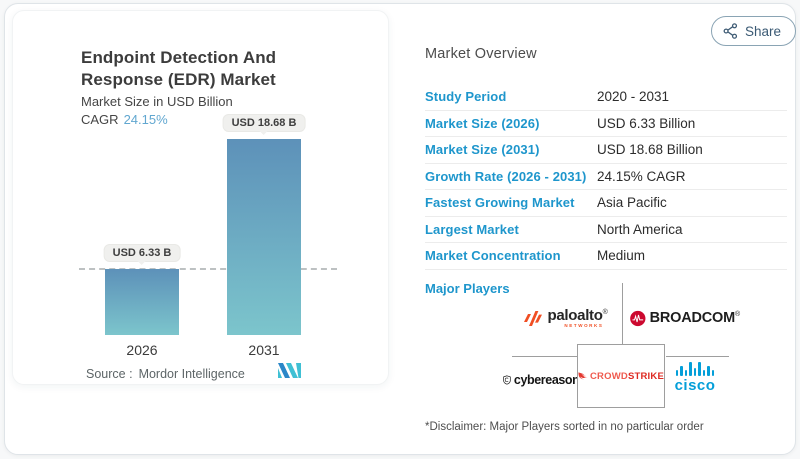  What do you see at coordinates (142, 302) in the screenshot?
I see `bar-2026-rect` at bounding box center [142, 302].